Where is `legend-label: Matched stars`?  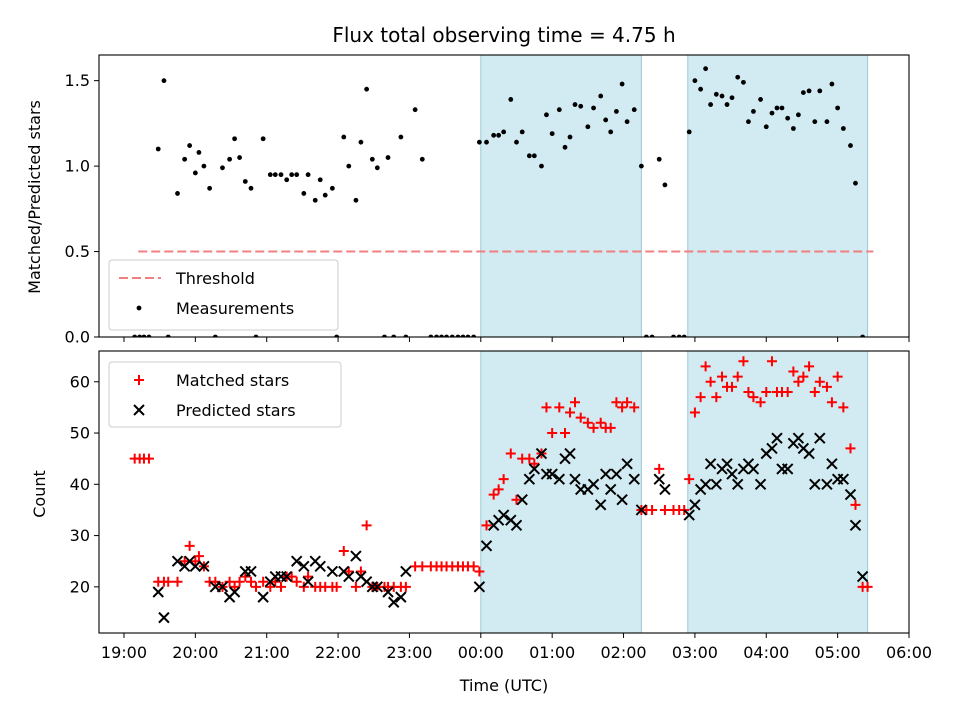 legend-label: Matched stars is located at coordinates (232, 380).